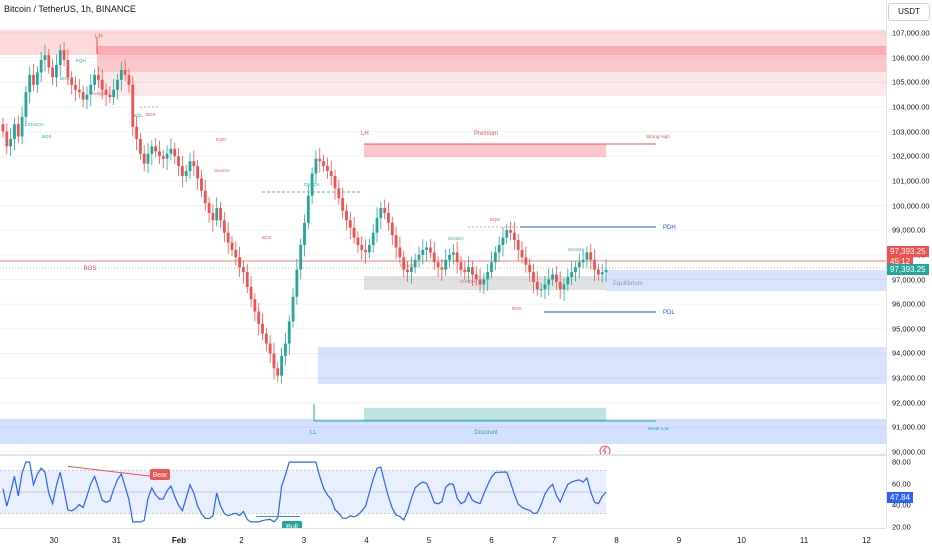 The width and height of the screenshot is (932, 551). Describe the element at coordinates (866, 540) in the screenshot. I see `time-tick: 12` at that location.